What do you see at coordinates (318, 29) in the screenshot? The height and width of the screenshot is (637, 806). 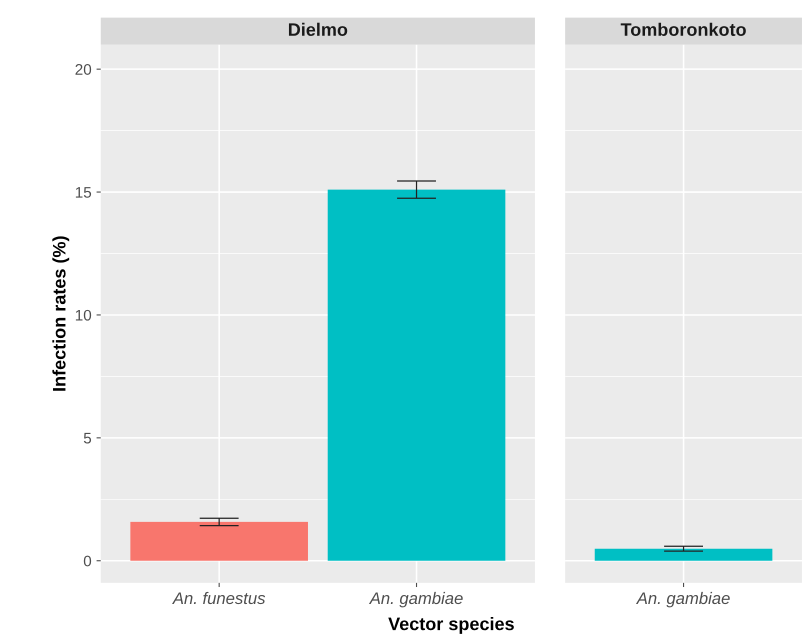 I see `chart-title: Dielmo` at bounding box center [318, 29].